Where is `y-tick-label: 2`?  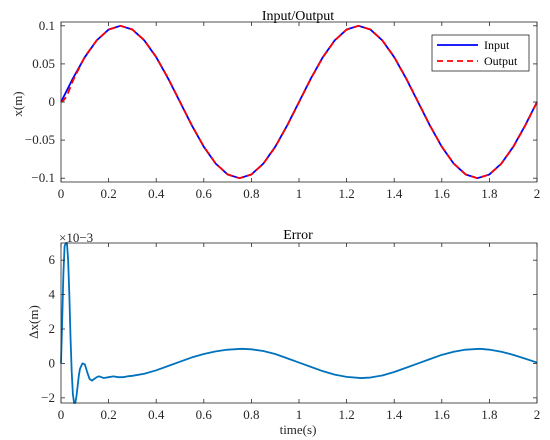 y-tick-label: 2 is located at coordinates (52, 328).